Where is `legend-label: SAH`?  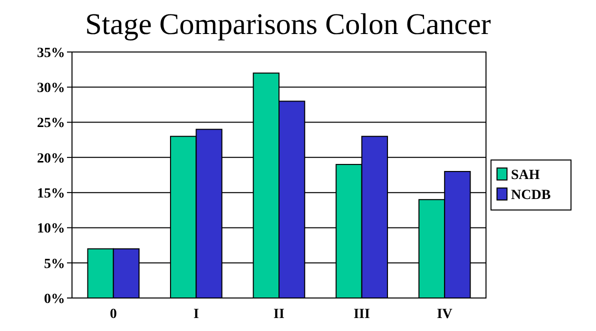
legend-label: SAH is located at coordinates (525, 175).